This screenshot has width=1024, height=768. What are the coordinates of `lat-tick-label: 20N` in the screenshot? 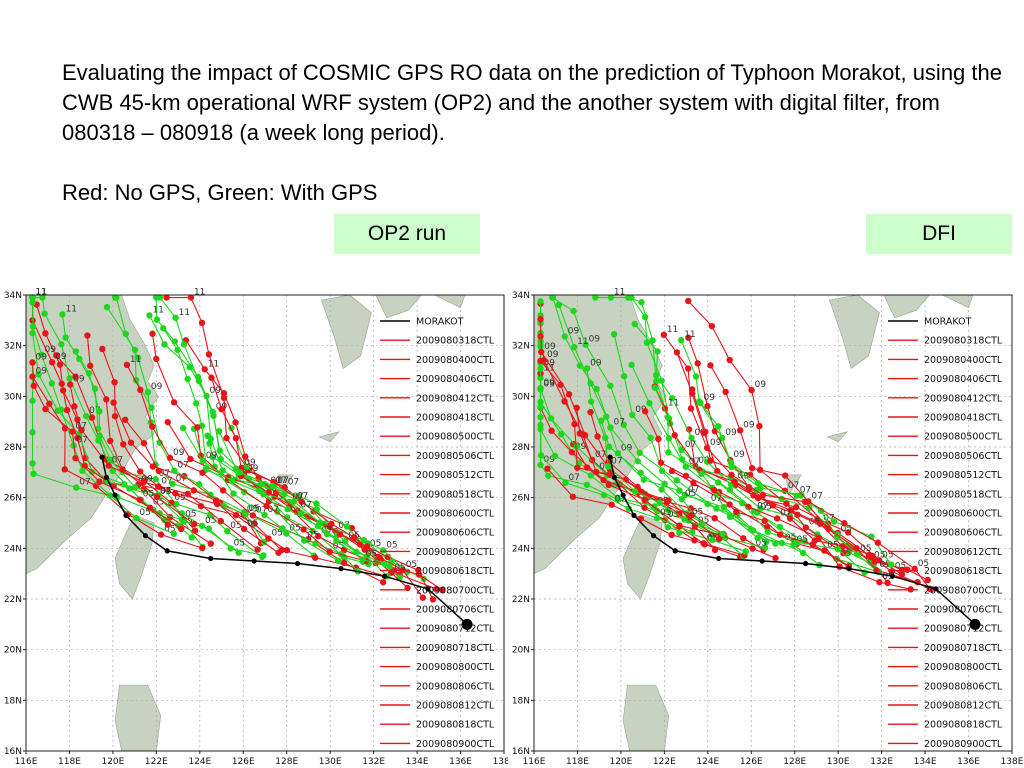 It's located at (13, 651).